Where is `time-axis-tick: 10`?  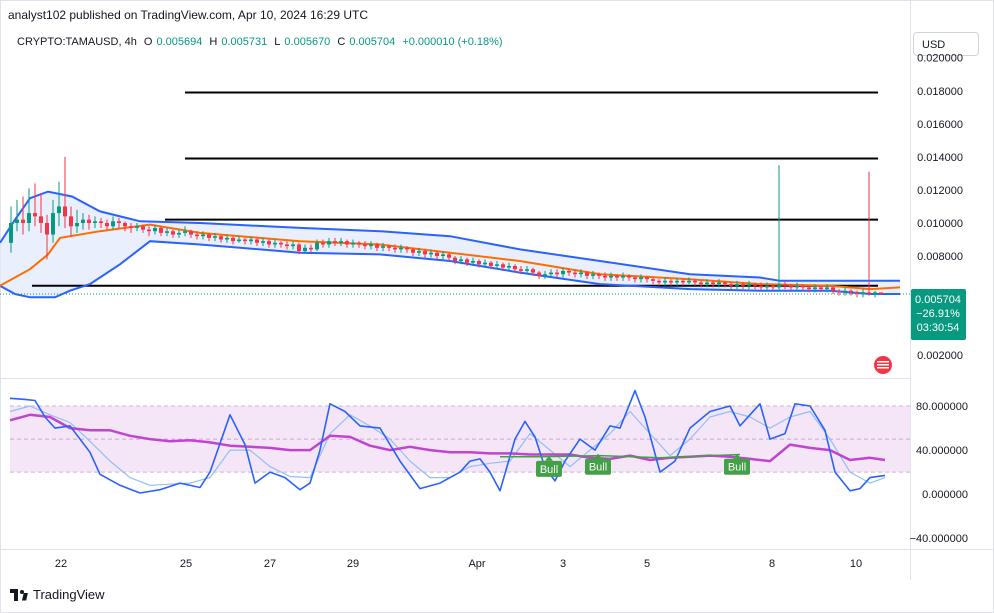
time-axis-tick: 10 is located at coordinates (856, 564).